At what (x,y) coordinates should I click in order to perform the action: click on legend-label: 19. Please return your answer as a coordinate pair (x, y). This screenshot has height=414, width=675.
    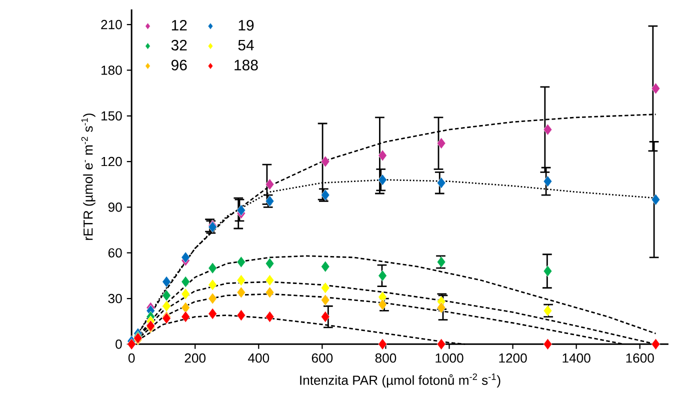
    Looking at the image, I should click on (246, 25).